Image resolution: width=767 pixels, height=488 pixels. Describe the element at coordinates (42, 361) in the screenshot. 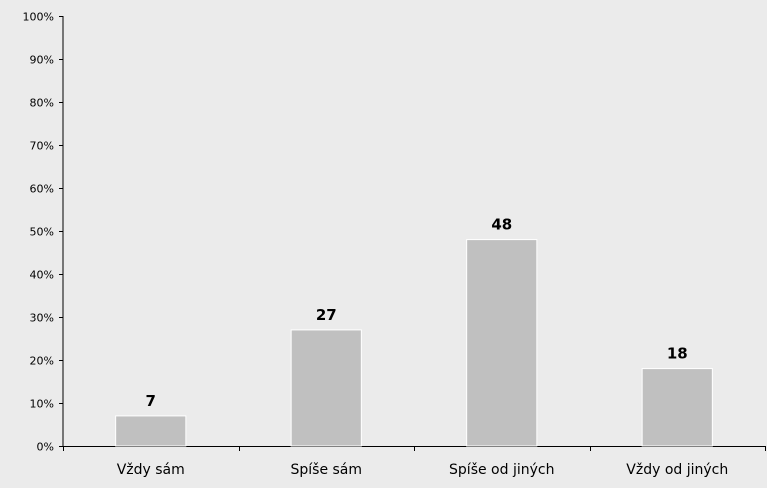

I see `y-tick-label: 20%` at that location.